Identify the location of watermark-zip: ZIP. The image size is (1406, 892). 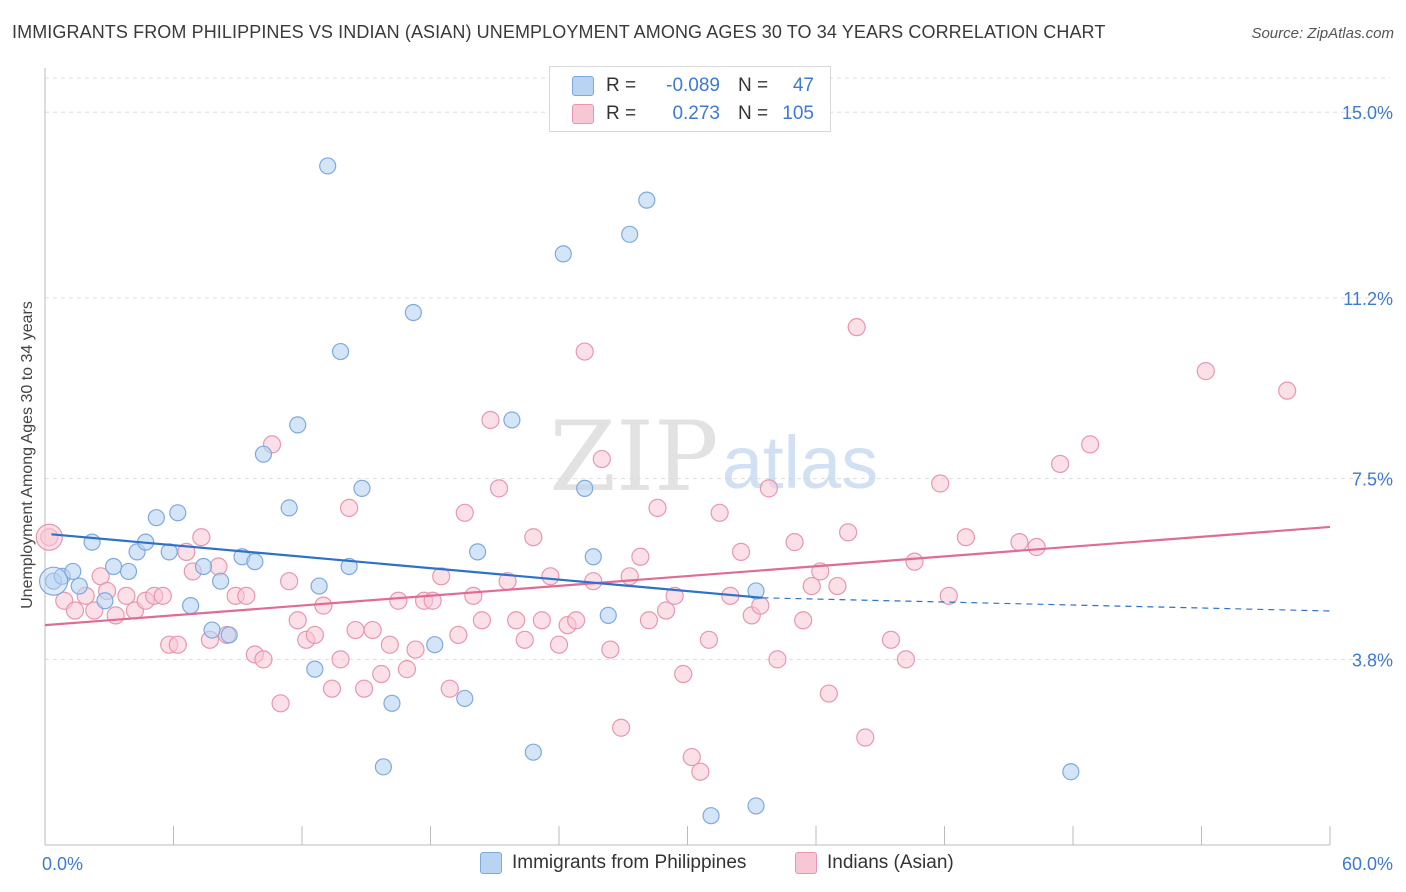
(633, 457).